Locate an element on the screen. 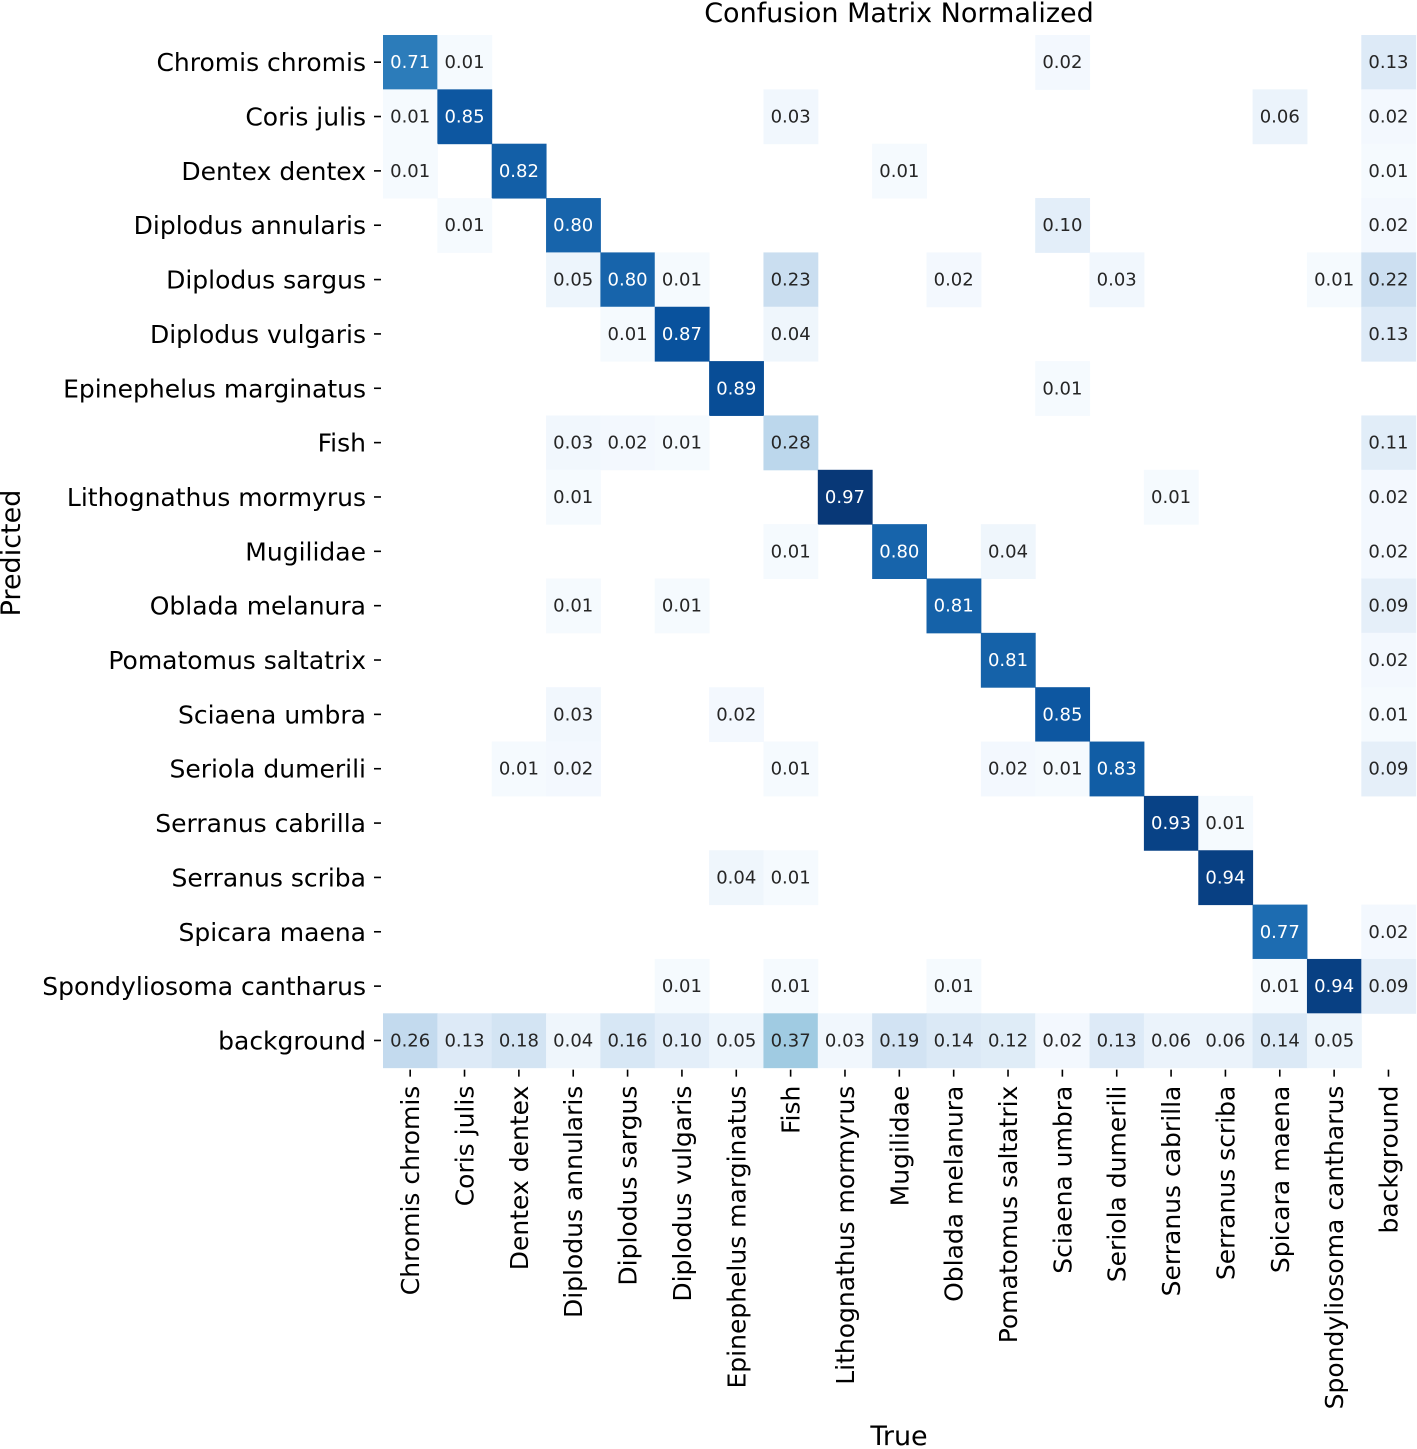 This screenshot has width=1417, height=1449. cell-value-label: 0.87 is located at coordinates (682, 334).